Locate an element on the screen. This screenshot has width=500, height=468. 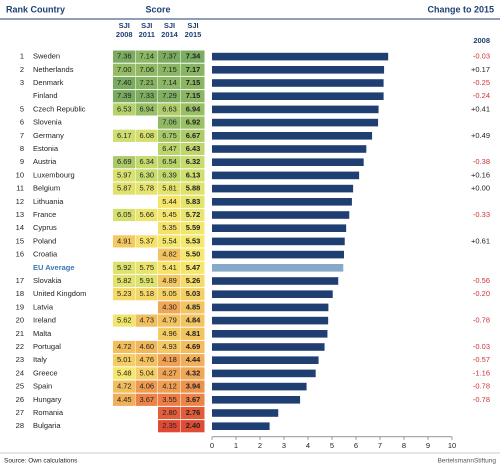
country: Poland is located at coordinates (44, 240).